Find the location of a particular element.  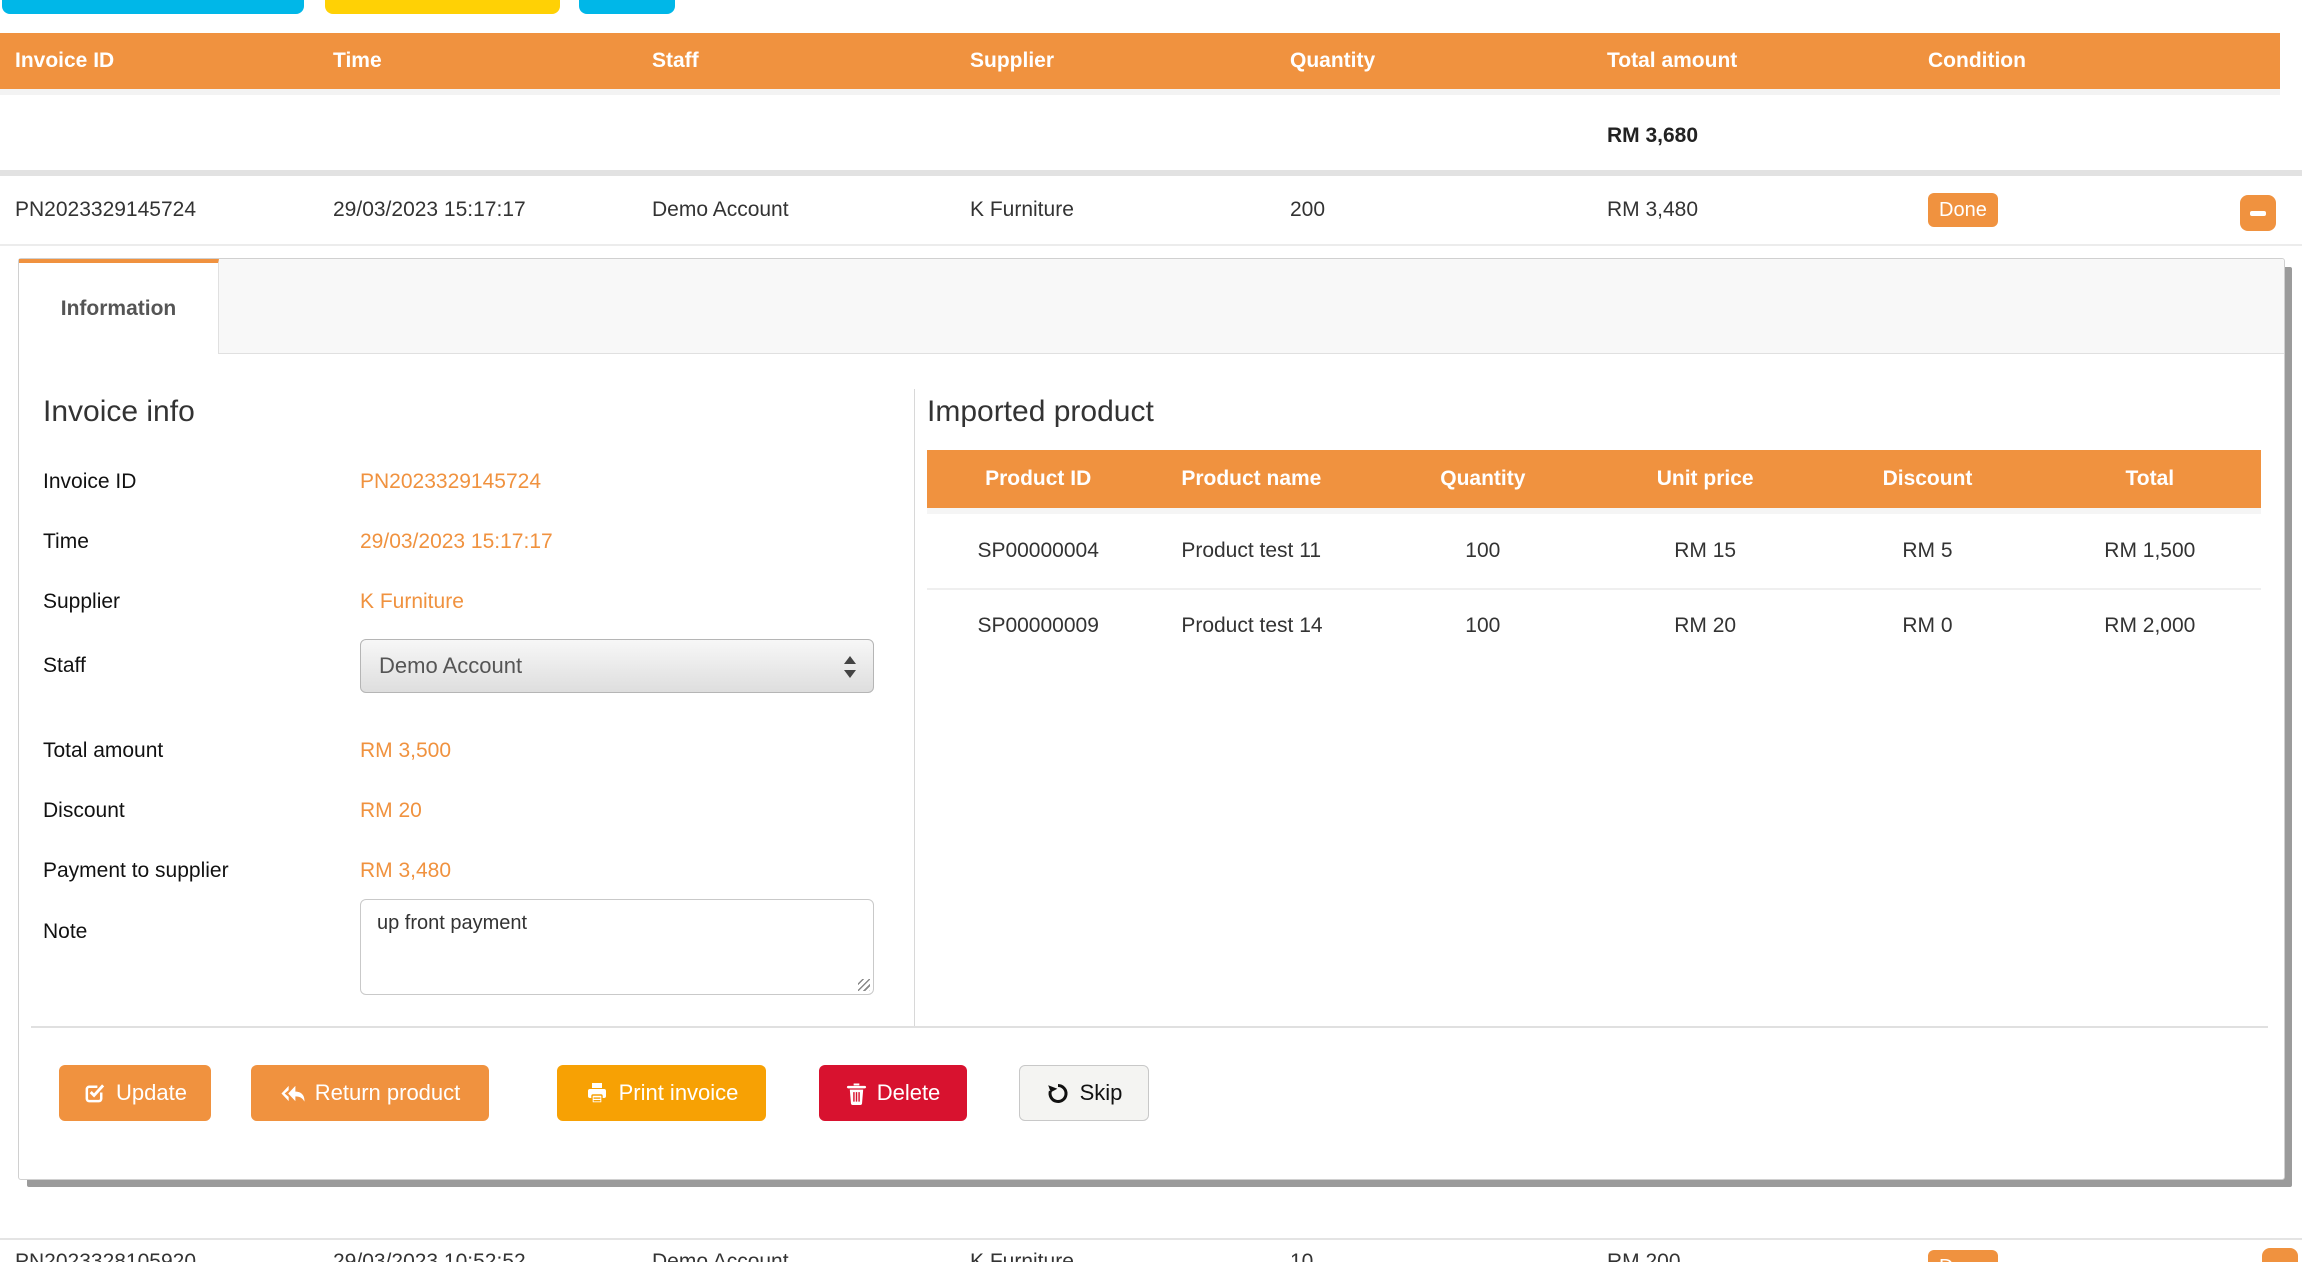

skip-button: Skip is located at coordinates (1084, 1093).